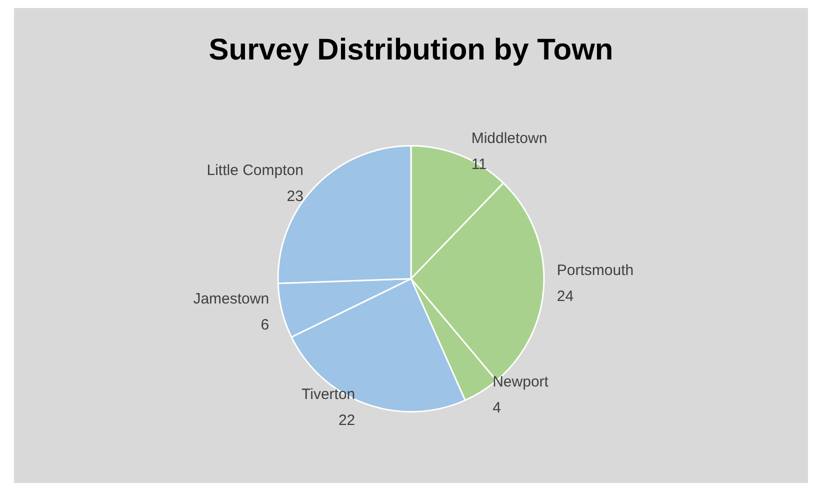 The image size is (818, 493). Describe the element at coordinates (329, 394) in the screenshot. I see `slice-label: Tiverton` at that location.